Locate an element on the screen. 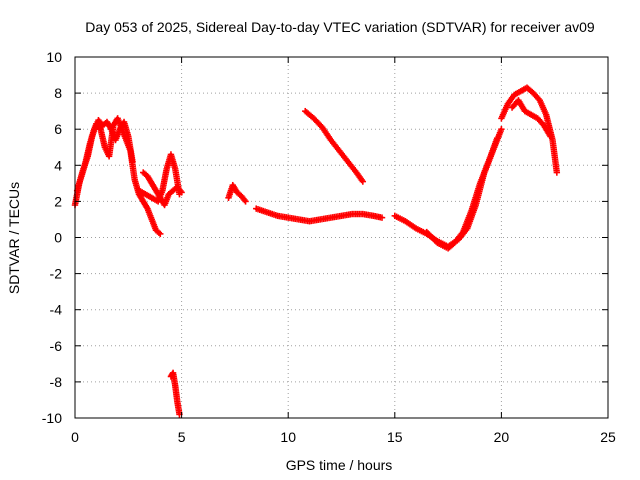 This screenshot has height=480, width=640. x-tick-label: 20 is located at coordinates (502, 437).